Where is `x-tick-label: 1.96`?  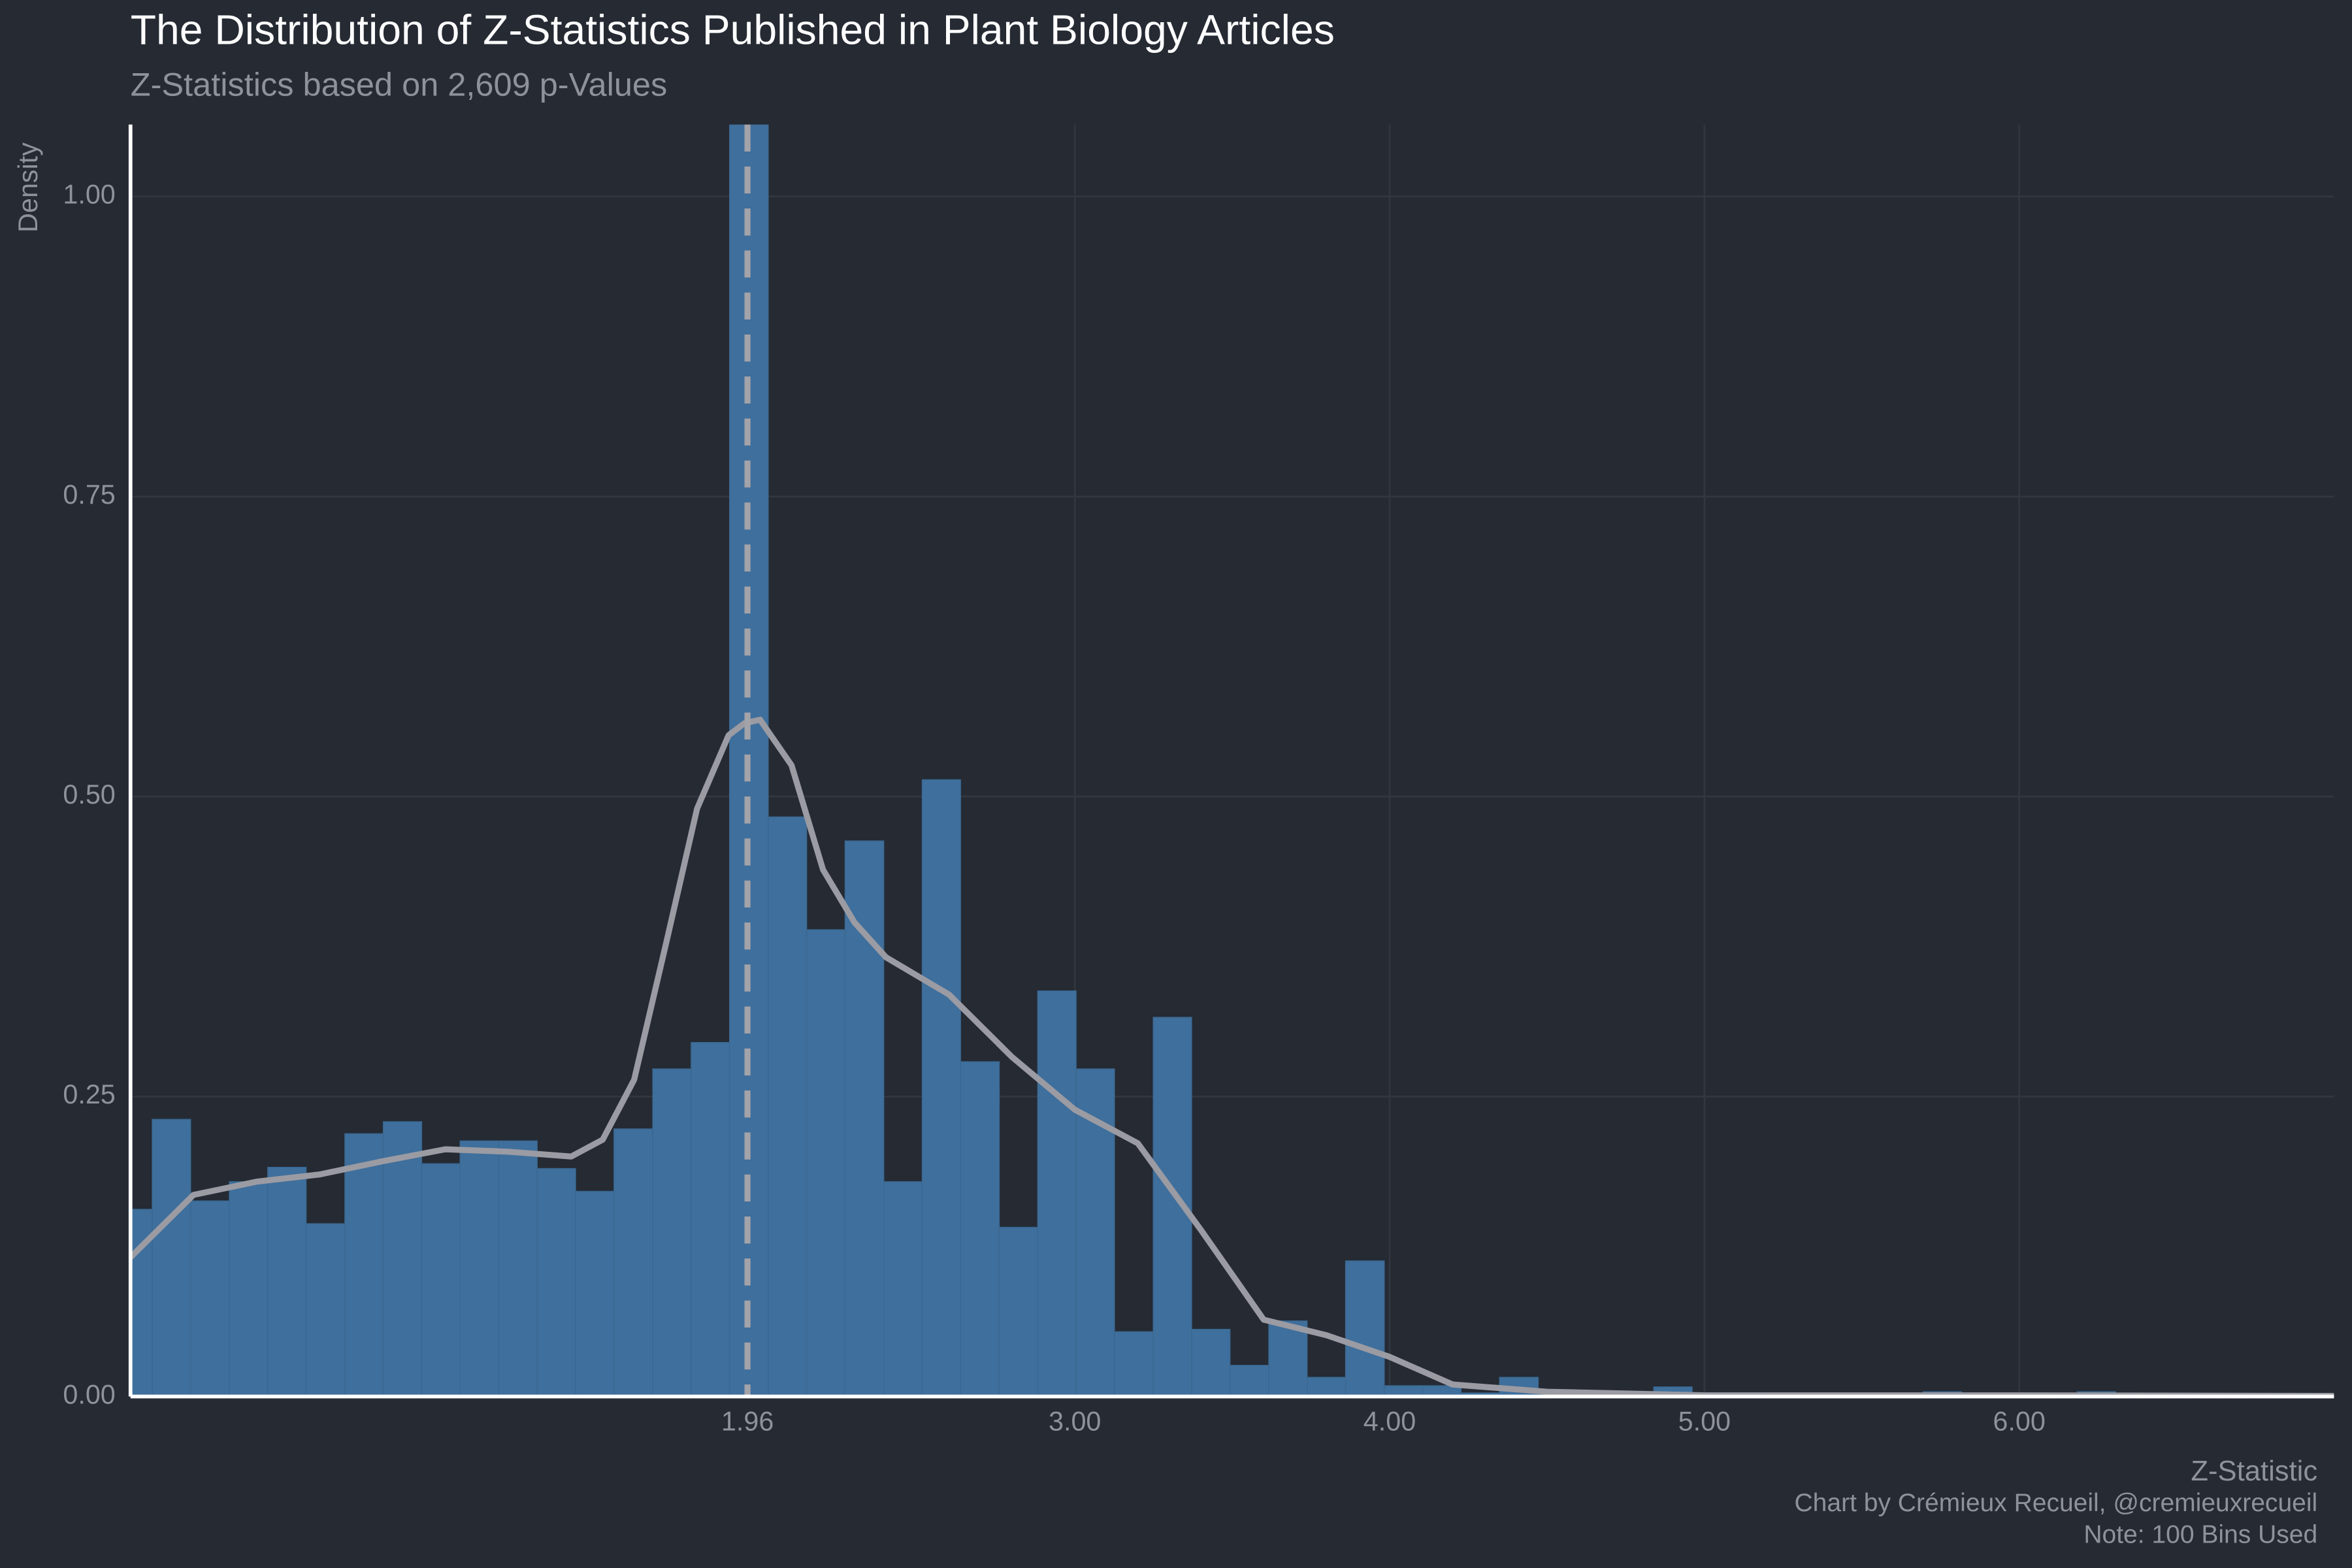 x-tick-label: 1.96 is located at coordinates (747, 1422).